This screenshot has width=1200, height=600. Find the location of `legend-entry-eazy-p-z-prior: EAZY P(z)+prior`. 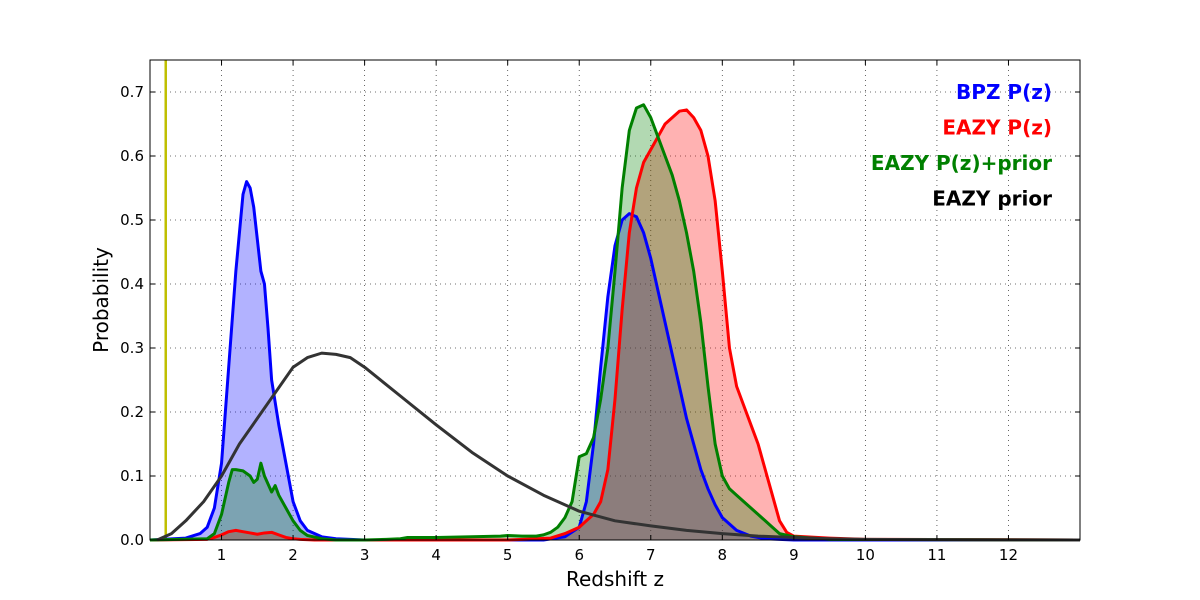

legend-entry-eazy-p-z-prior: EAZY P(z)+prior is located at coordinates (961, 163).